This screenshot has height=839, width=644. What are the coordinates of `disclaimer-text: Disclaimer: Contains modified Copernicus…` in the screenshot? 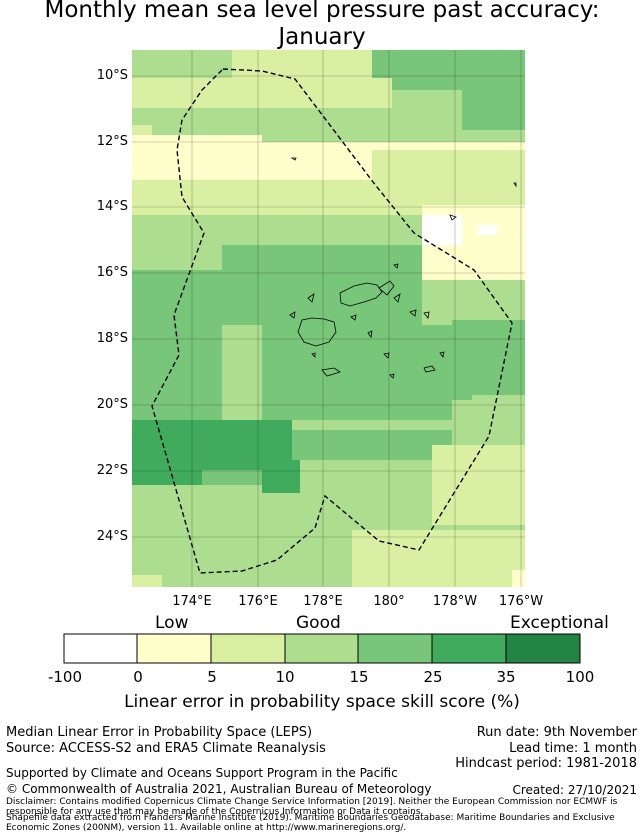 It's located at (312, 807).